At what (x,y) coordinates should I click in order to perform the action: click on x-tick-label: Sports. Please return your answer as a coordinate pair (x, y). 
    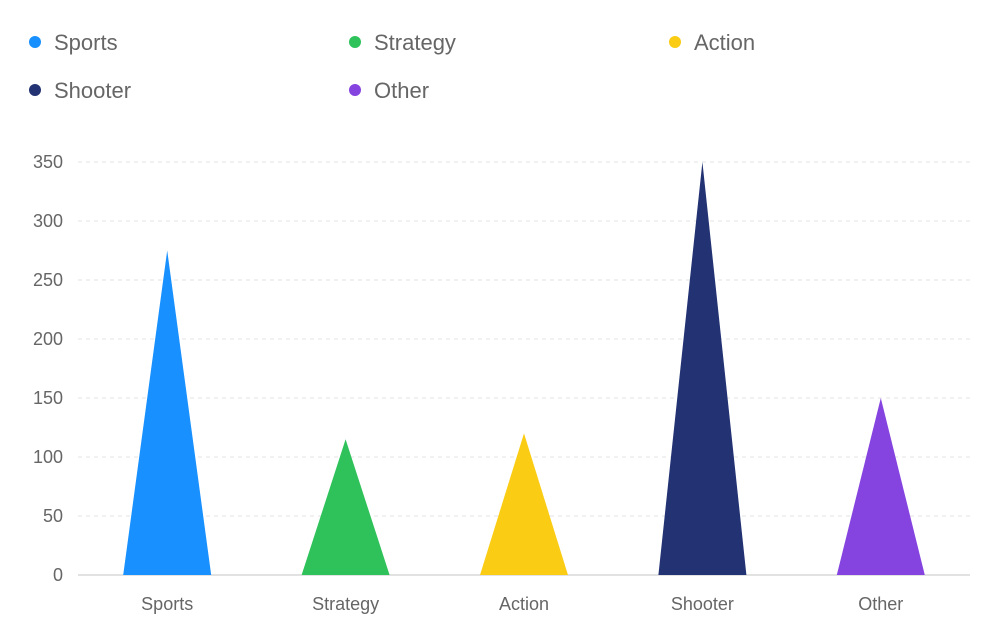
    Looking at the image, I should click on (167, 604).